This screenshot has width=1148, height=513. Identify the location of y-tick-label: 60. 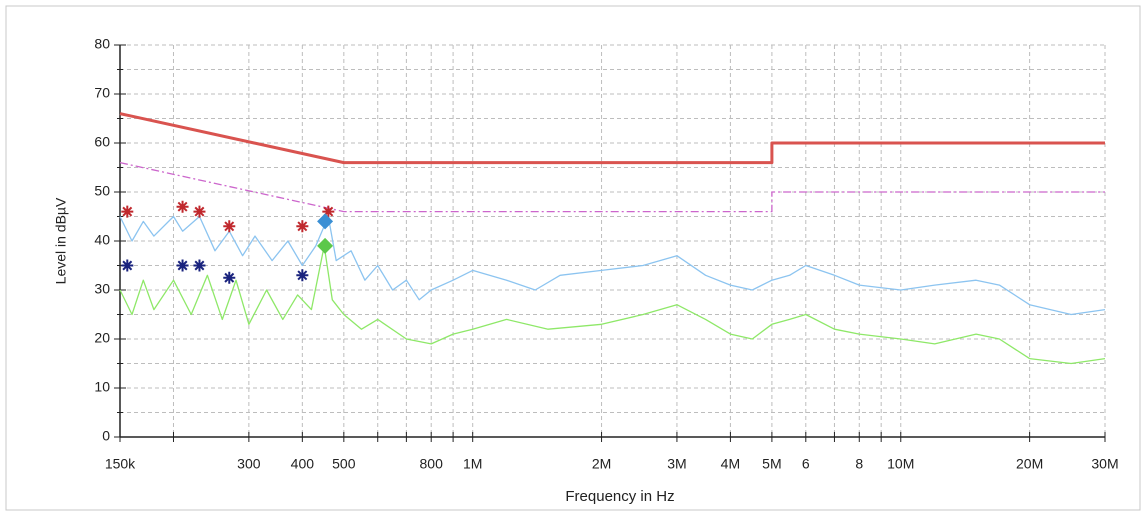
(102, 142).